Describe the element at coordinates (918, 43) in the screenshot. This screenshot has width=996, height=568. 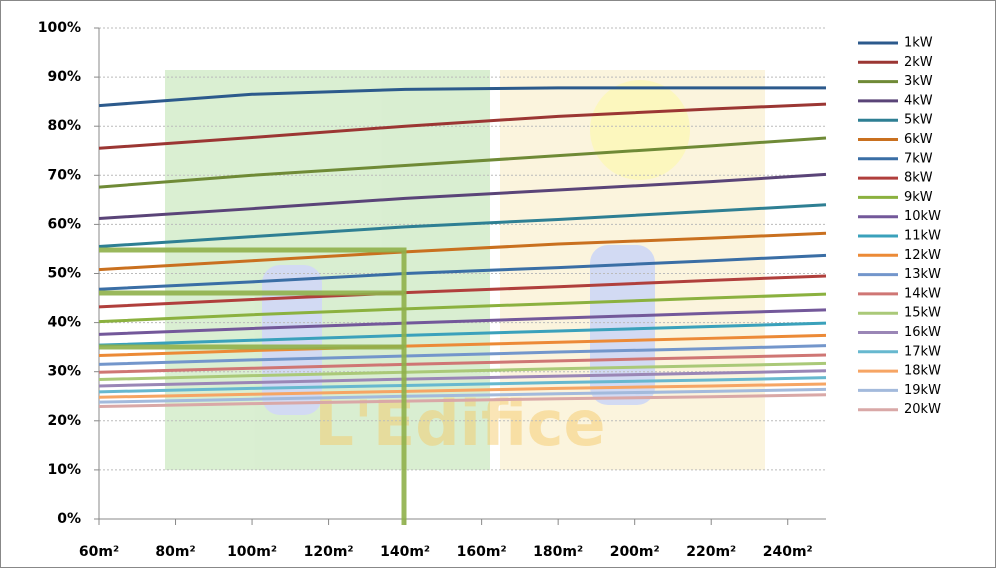
I see `legend-label: 1kW` at that location.